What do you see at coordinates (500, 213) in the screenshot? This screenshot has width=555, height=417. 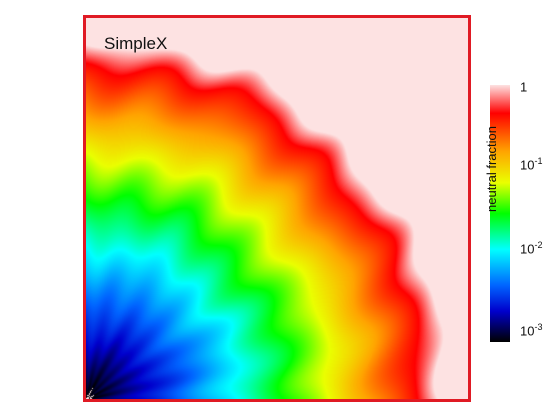 I see `colorbar` at bounding box center [500, 213].